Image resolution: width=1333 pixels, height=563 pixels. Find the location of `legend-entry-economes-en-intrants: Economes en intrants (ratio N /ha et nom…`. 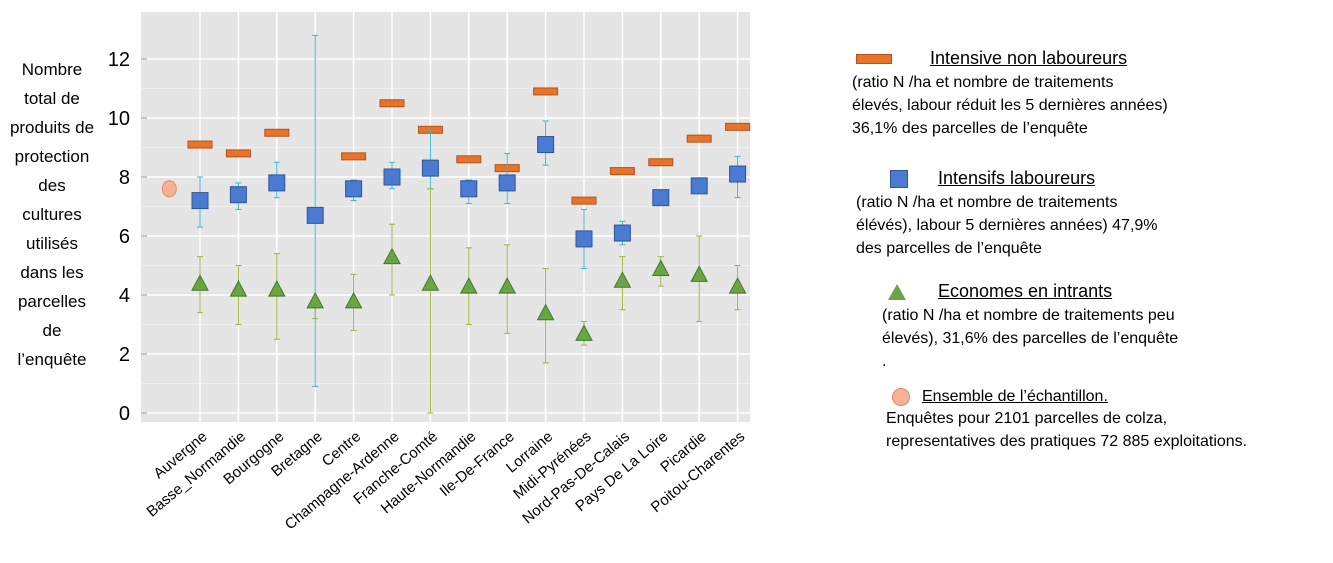

legend-entry-economes-en-intrants: Economes en intrants (ratio N /ha et nom… is located at coordinates (1013, 327).